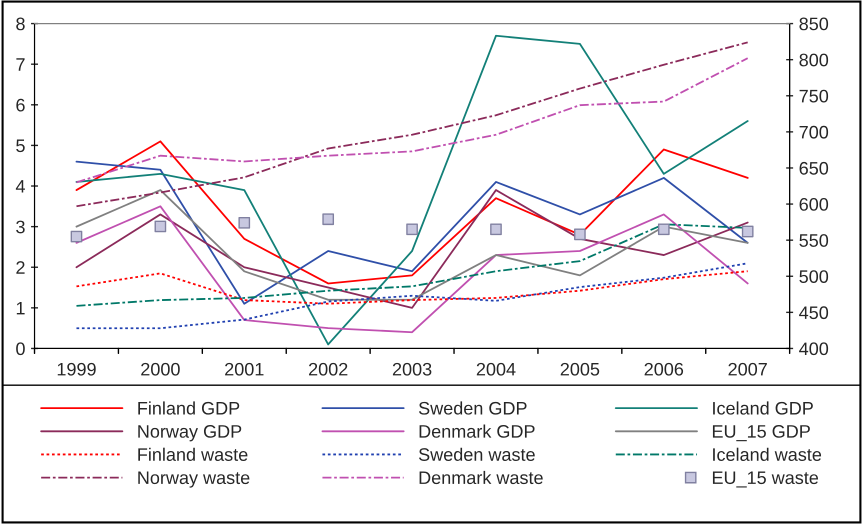  What do you see at coordinates (20, 24) in the screenshot?
I see `y-tick-label: 8` at bounding box center [20, 24].